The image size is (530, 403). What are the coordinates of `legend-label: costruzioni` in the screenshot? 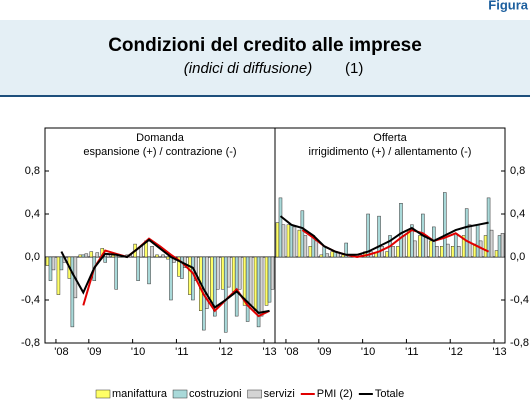 It's located at (215, 394).